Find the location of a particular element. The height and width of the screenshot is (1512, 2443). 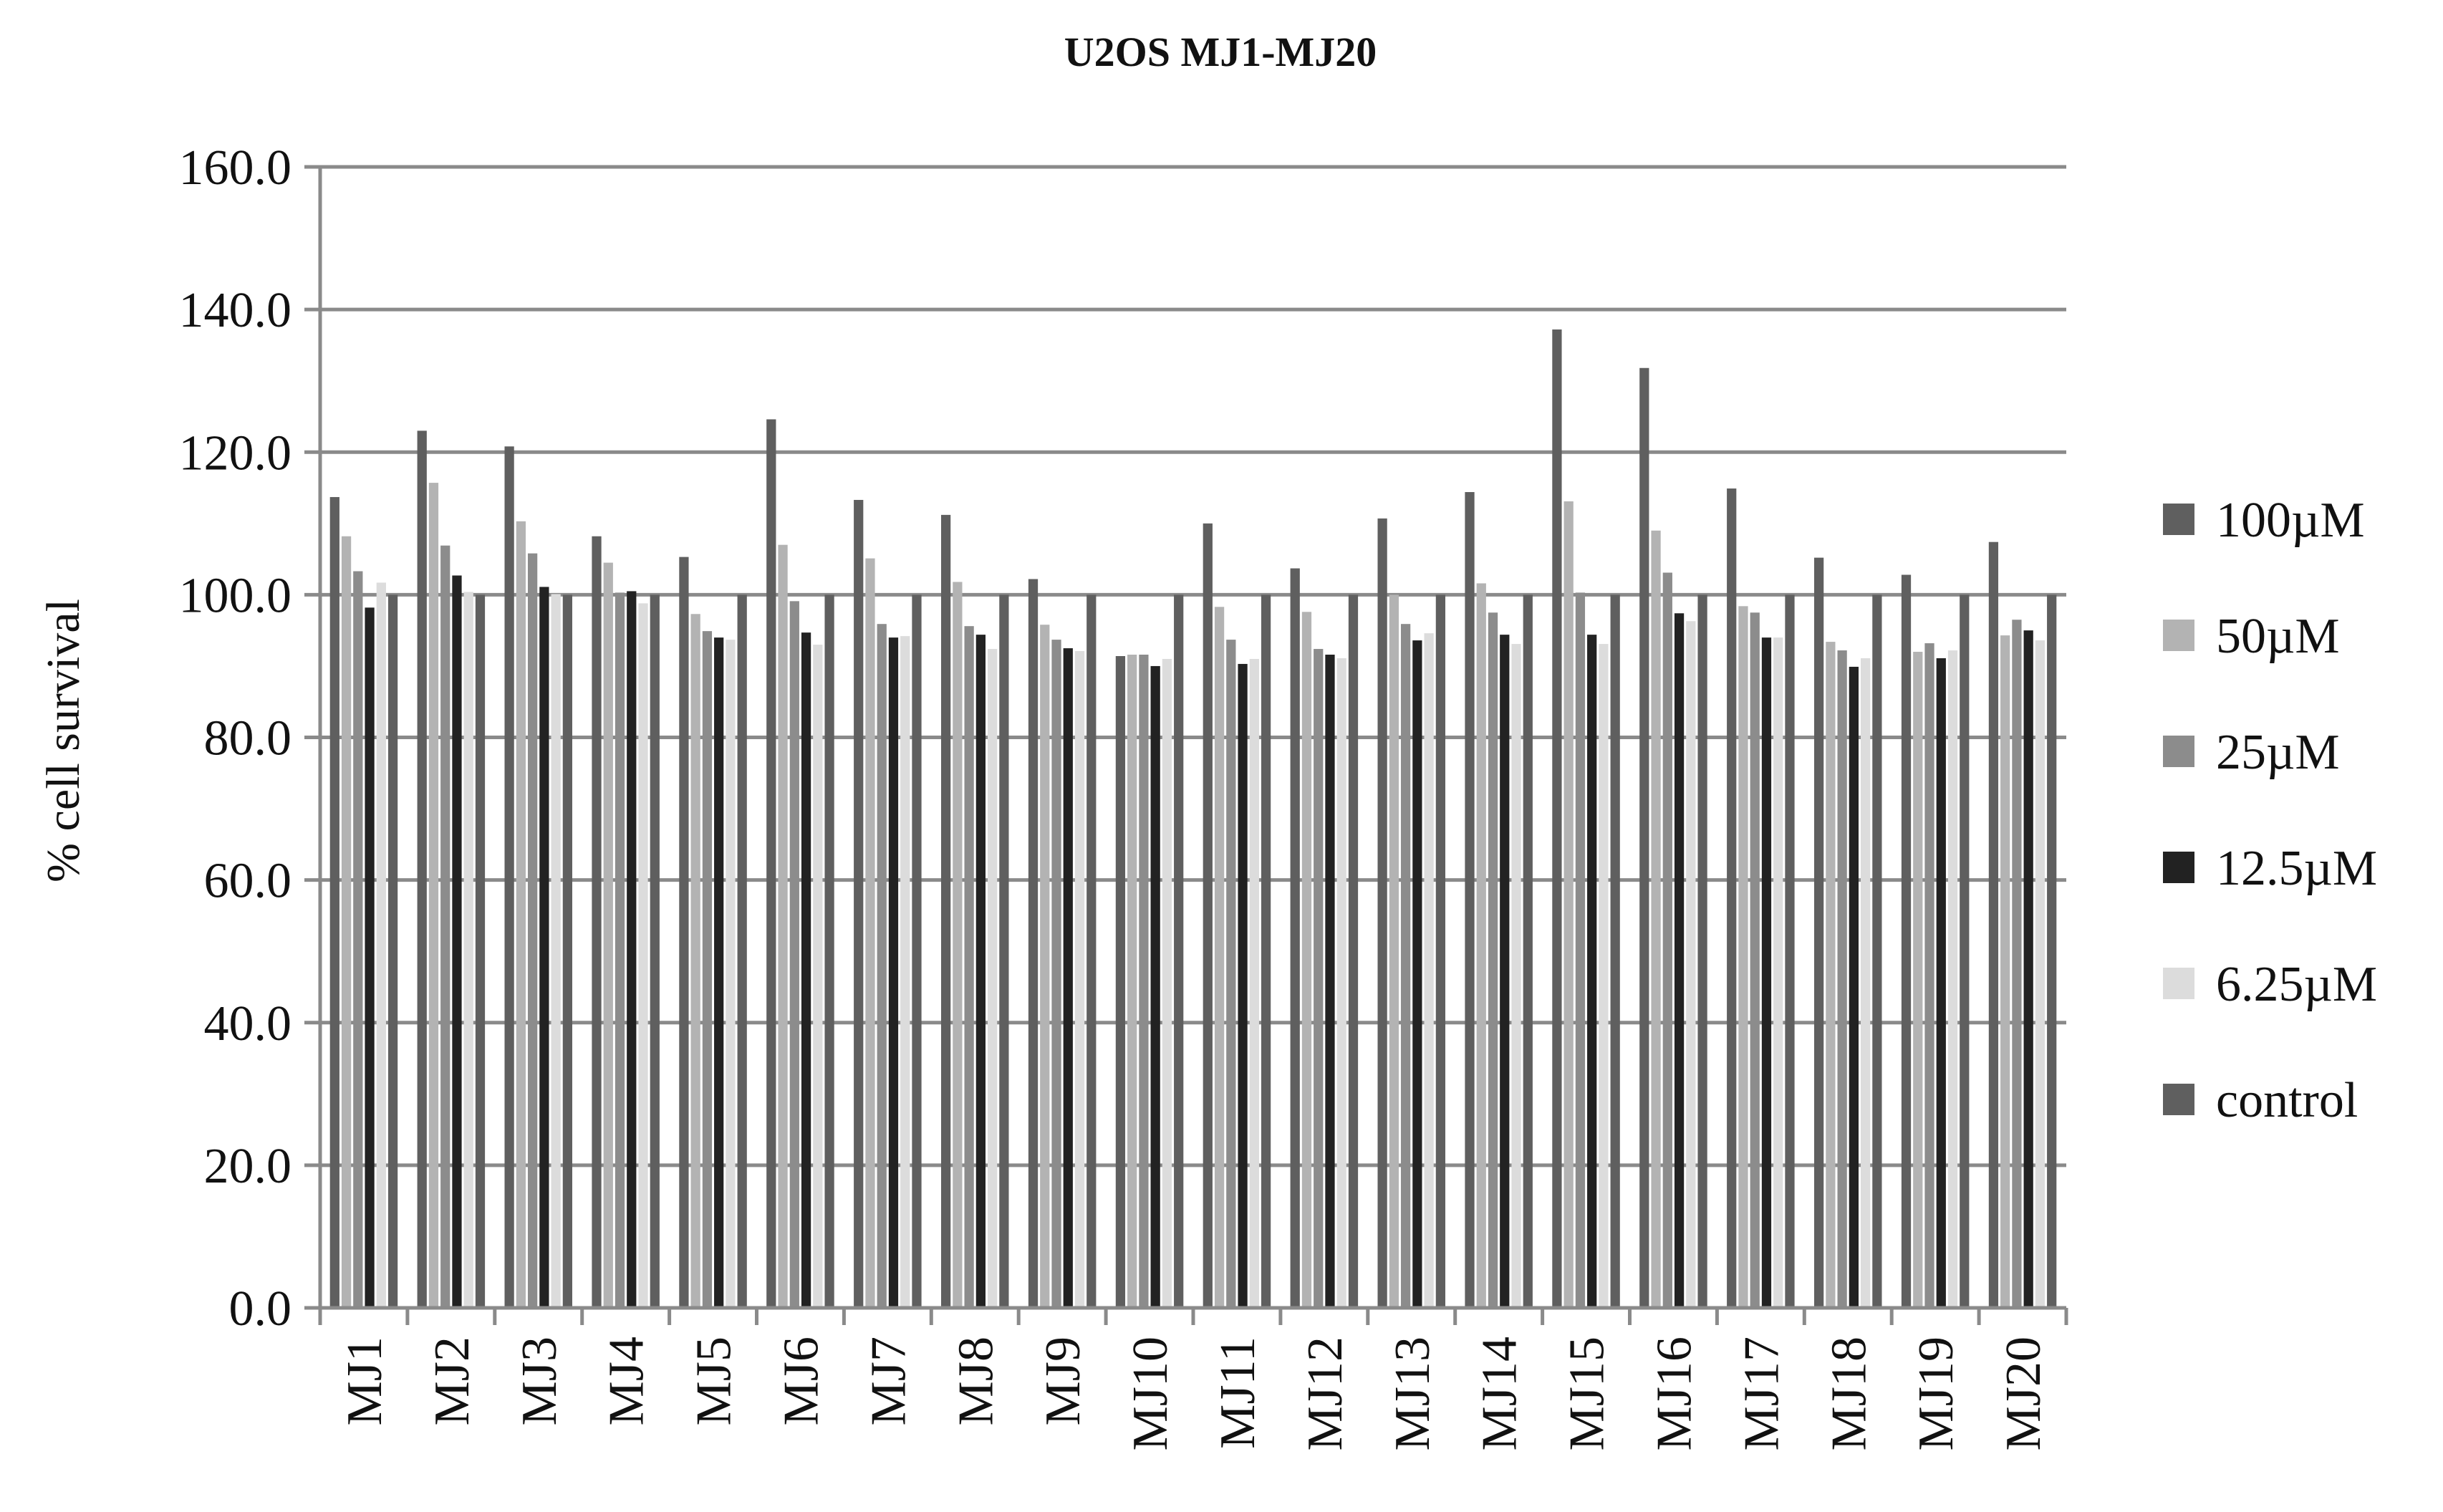

bar-mj13-s4 is located at coordinates (1417, 974).